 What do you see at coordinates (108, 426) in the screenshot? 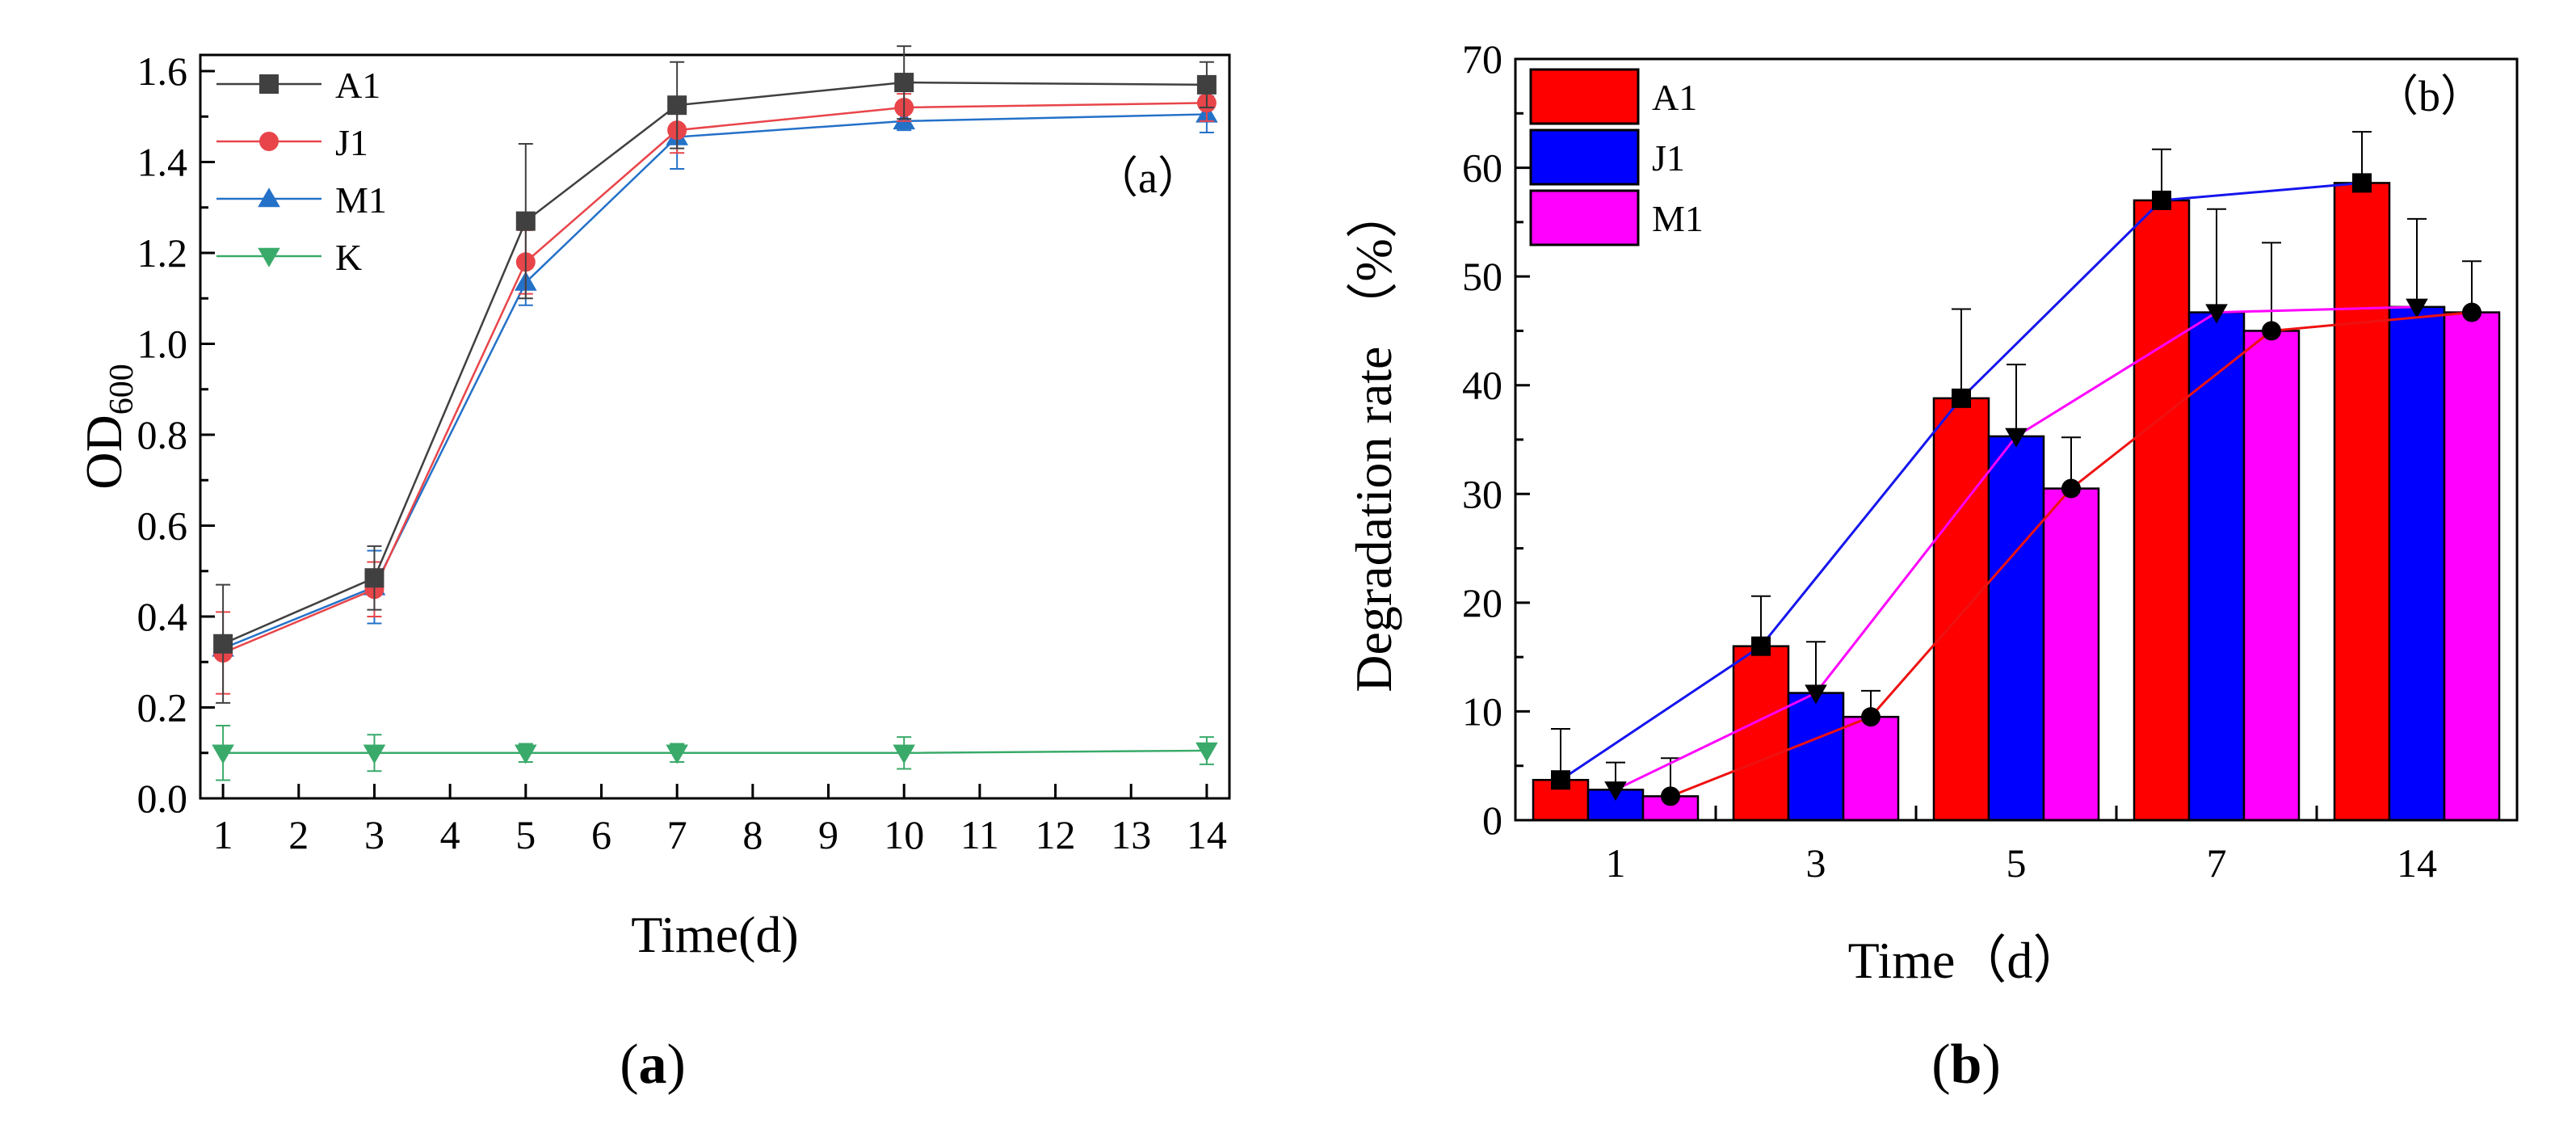
I see `chart-a-y-axis-label: OD600` at bounding box center [108, 426].